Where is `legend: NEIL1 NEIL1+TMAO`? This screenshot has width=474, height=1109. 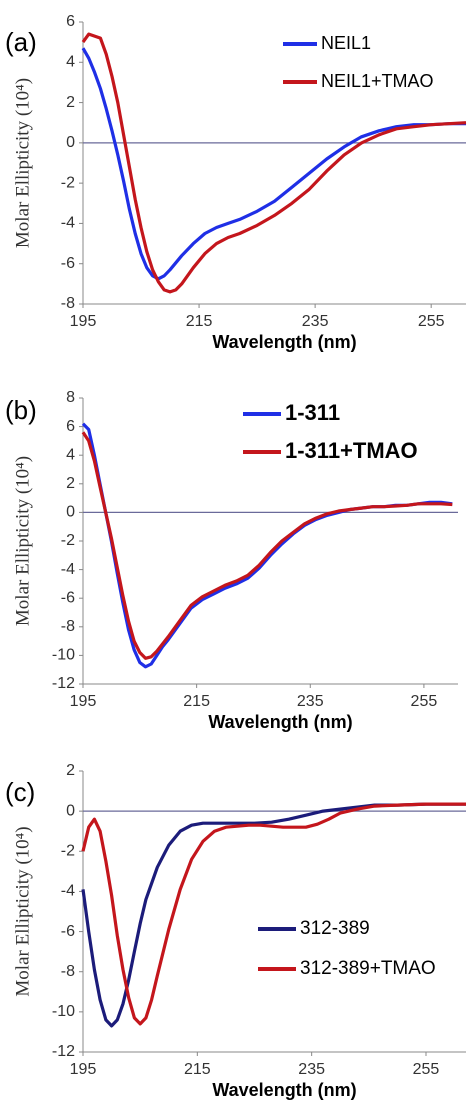 legend: NEIL1 NEIL1+TMAO is located at coordinates (358, 62).